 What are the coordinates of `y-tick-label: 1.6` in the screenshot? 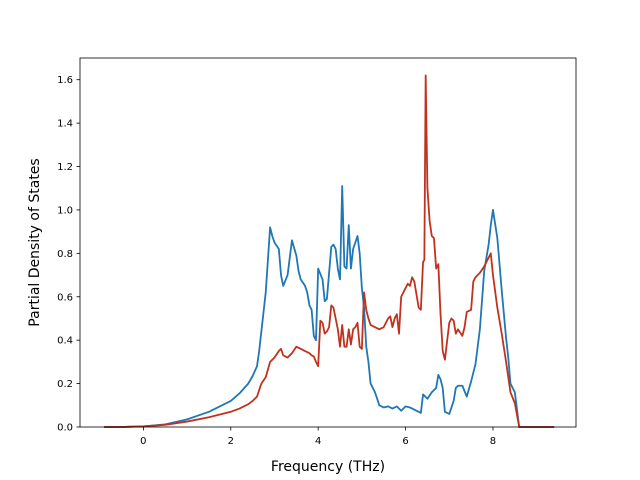 It's located at (65, 80).